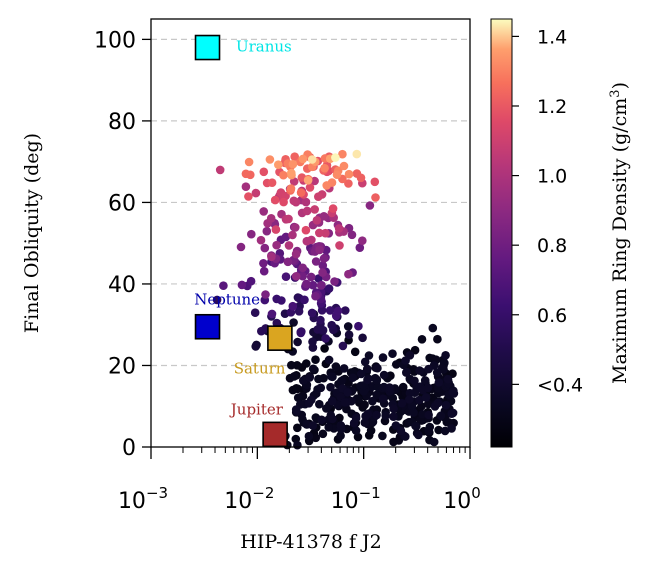 This screenshot has height=581, width=658. What do you see at coordinates (552, 246) in the screenshot?
I see `colorbar-tick-label: 0.8` at bounding box center [552, 246].